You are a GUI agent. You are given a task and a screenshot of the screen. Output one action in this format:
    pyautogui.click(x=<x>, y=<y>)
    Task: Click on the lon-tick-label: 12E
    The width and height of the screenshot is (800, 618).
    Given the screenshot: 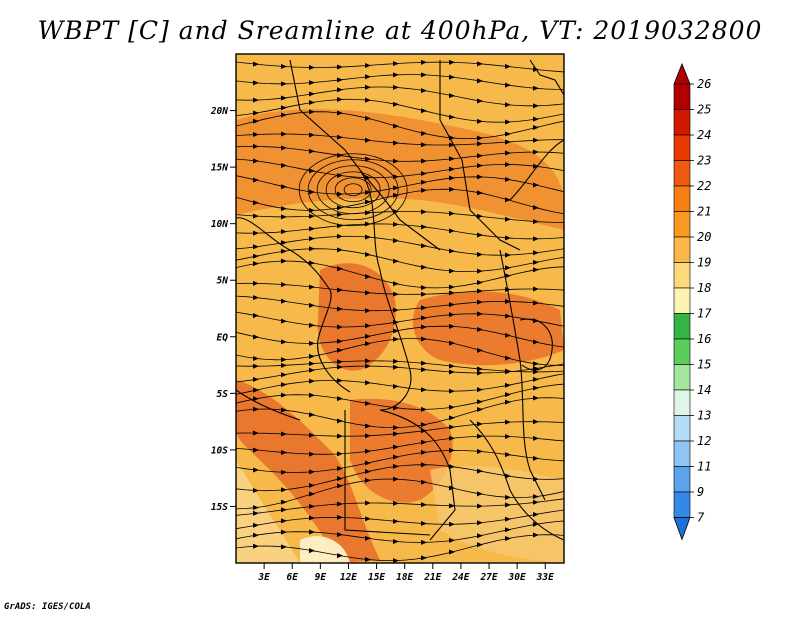 What is the action you would take?
    pyautogui.click(x=348, y=577)
    